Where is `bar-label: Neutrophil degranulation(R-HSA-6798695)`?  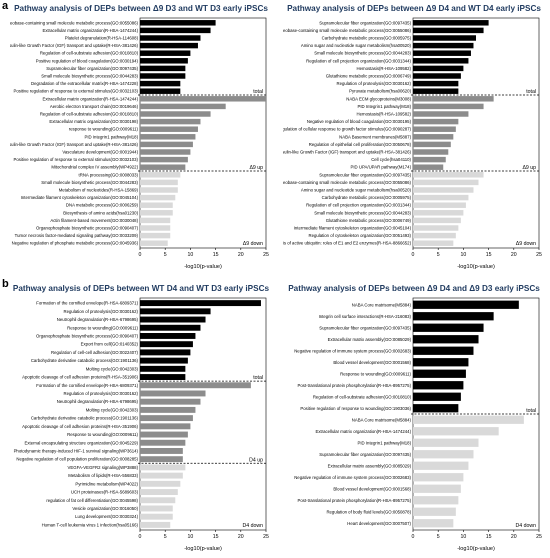 bar-label: Neutrophil degranulation(R-HSA-6798695) is located at coordinates (98, 319).